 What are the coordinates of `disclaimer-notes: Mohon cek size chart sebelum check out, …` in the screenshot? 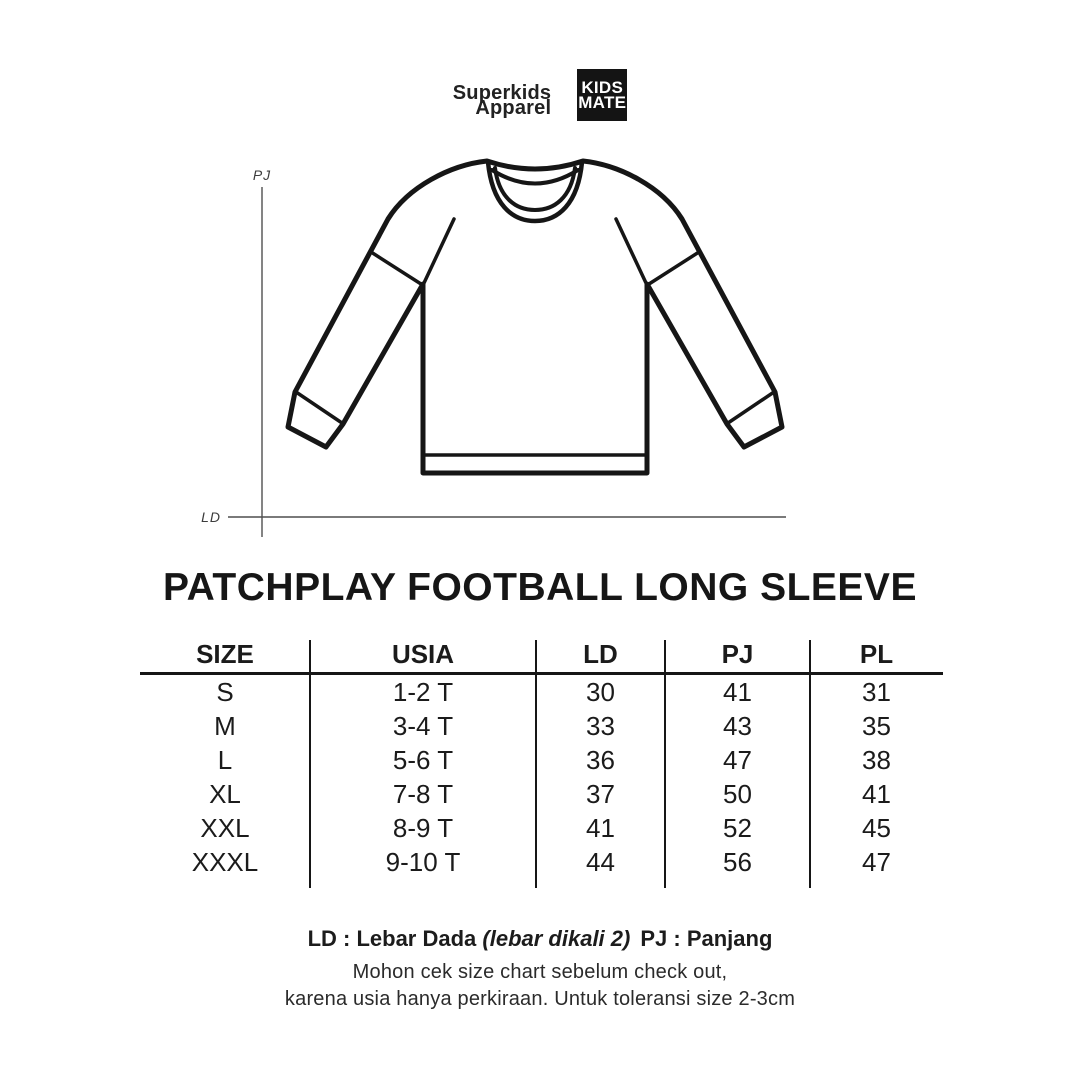 It's located at (540, 986).